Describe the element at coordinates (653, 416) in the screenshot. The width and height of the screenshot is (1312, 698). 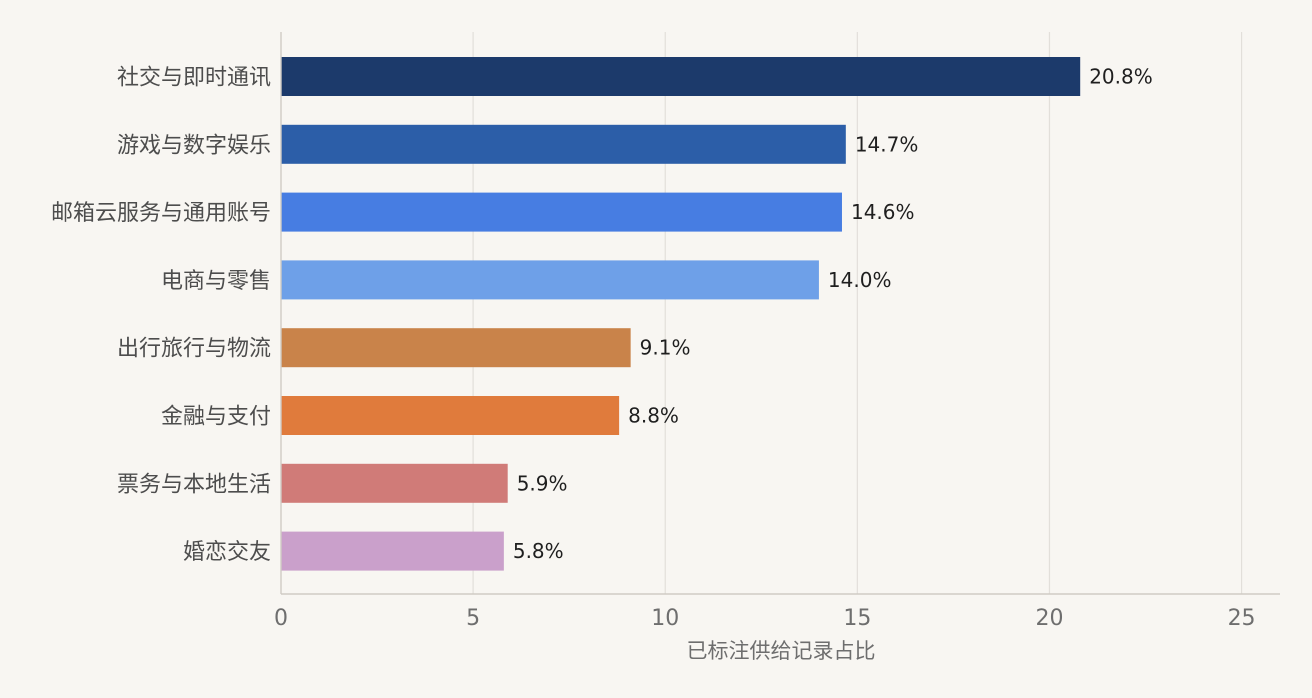
I see `data-label: 8.8%` at that location.